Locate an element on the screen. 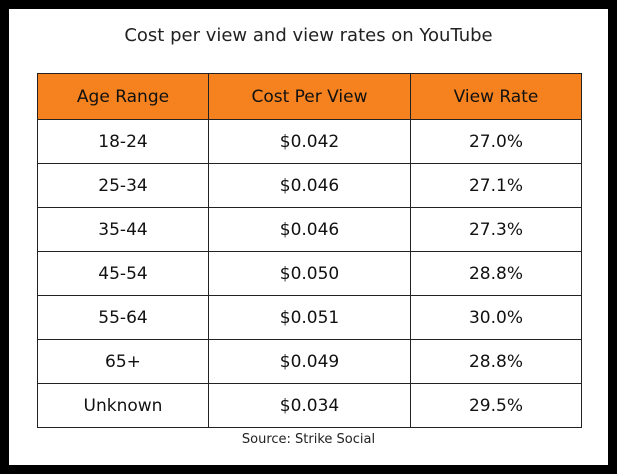 Image resolution: width=617 pixels, height=474 pixels. table-cell: $0.050 is located at coordinates (309, 273).